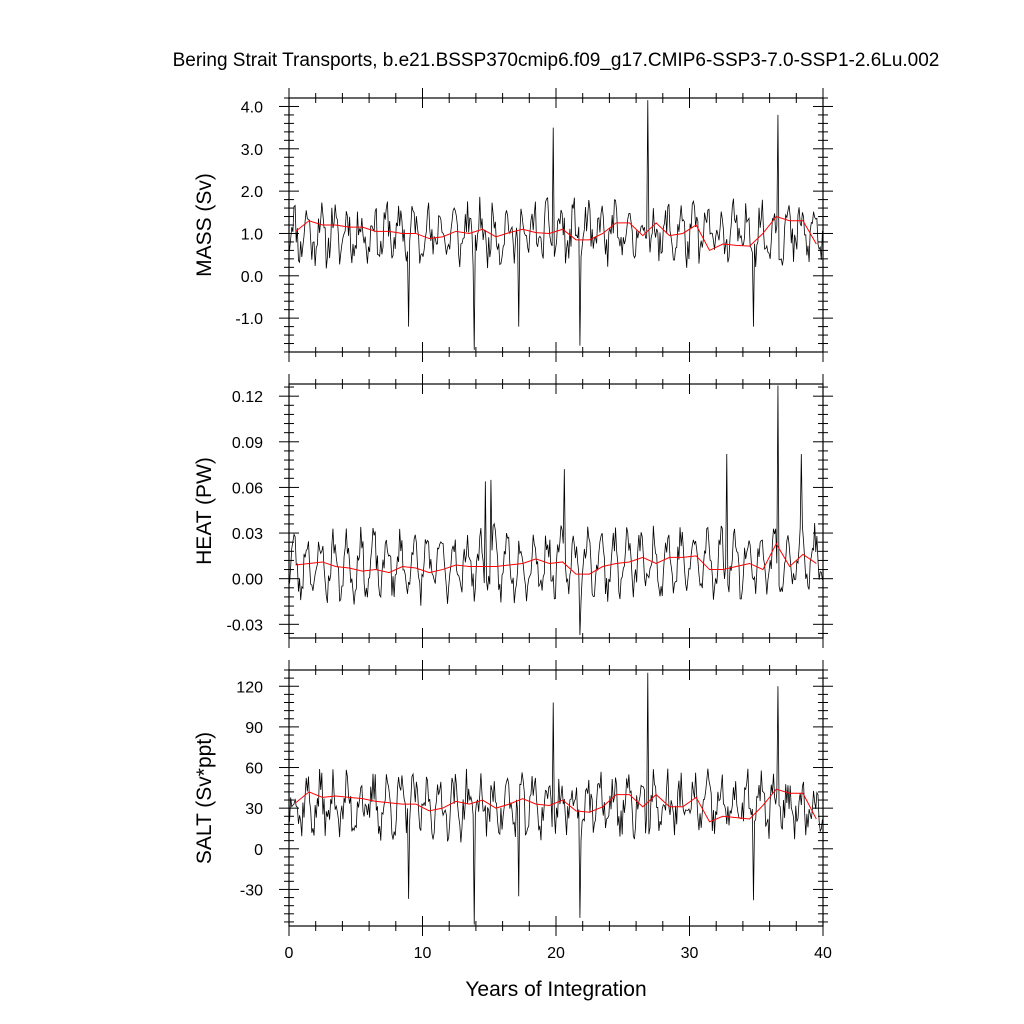 This screenshot has width=1024, height=1024. What do you see at coordinates (204, 798) in the screenshot?
I see `salt-ylabel: SALT (Sv*ppt)` at bounding box center [204, 798].